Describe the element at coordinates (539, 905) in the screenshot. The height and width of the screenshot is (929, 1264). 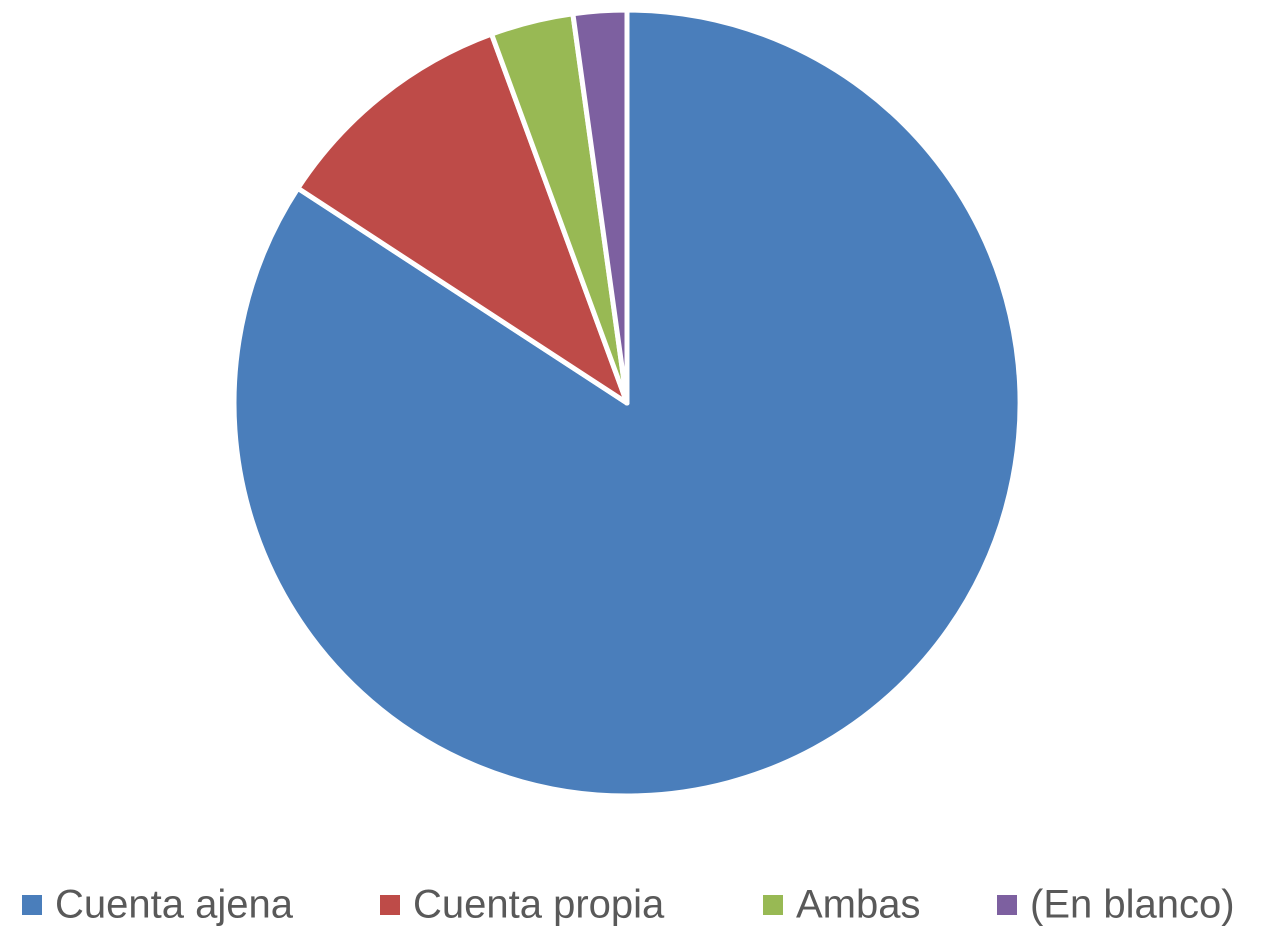
I see `legend-label: Cuenta propia` at that location.